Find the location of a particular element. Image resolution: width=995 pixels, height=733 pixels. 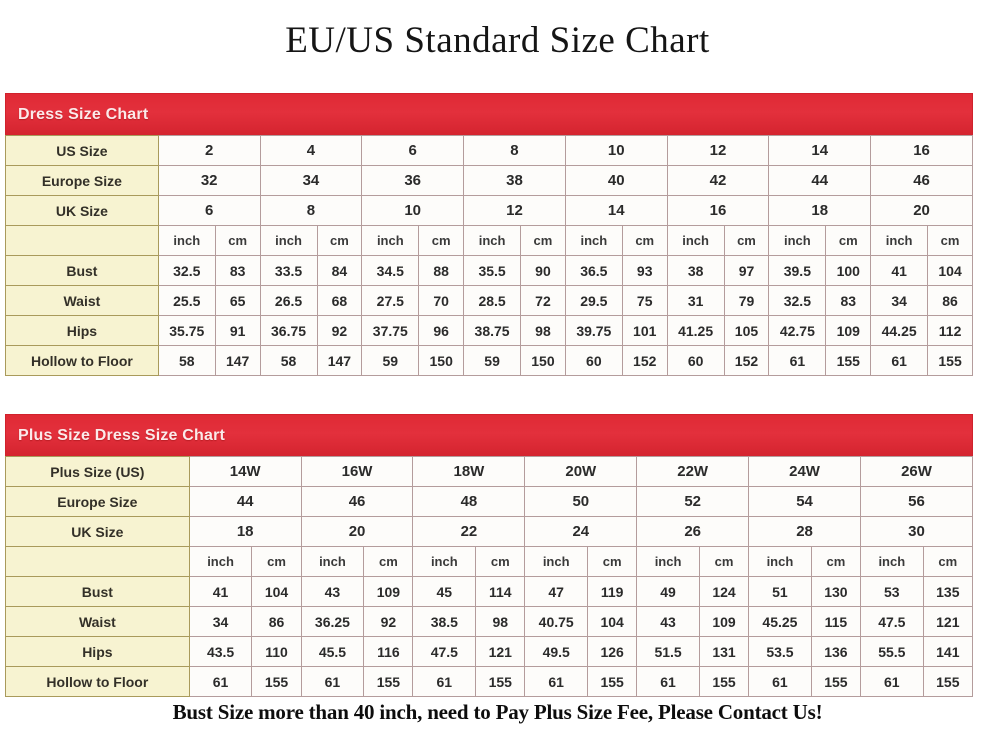

measure-value-cell: 110 is located at coordinates (276, 651).